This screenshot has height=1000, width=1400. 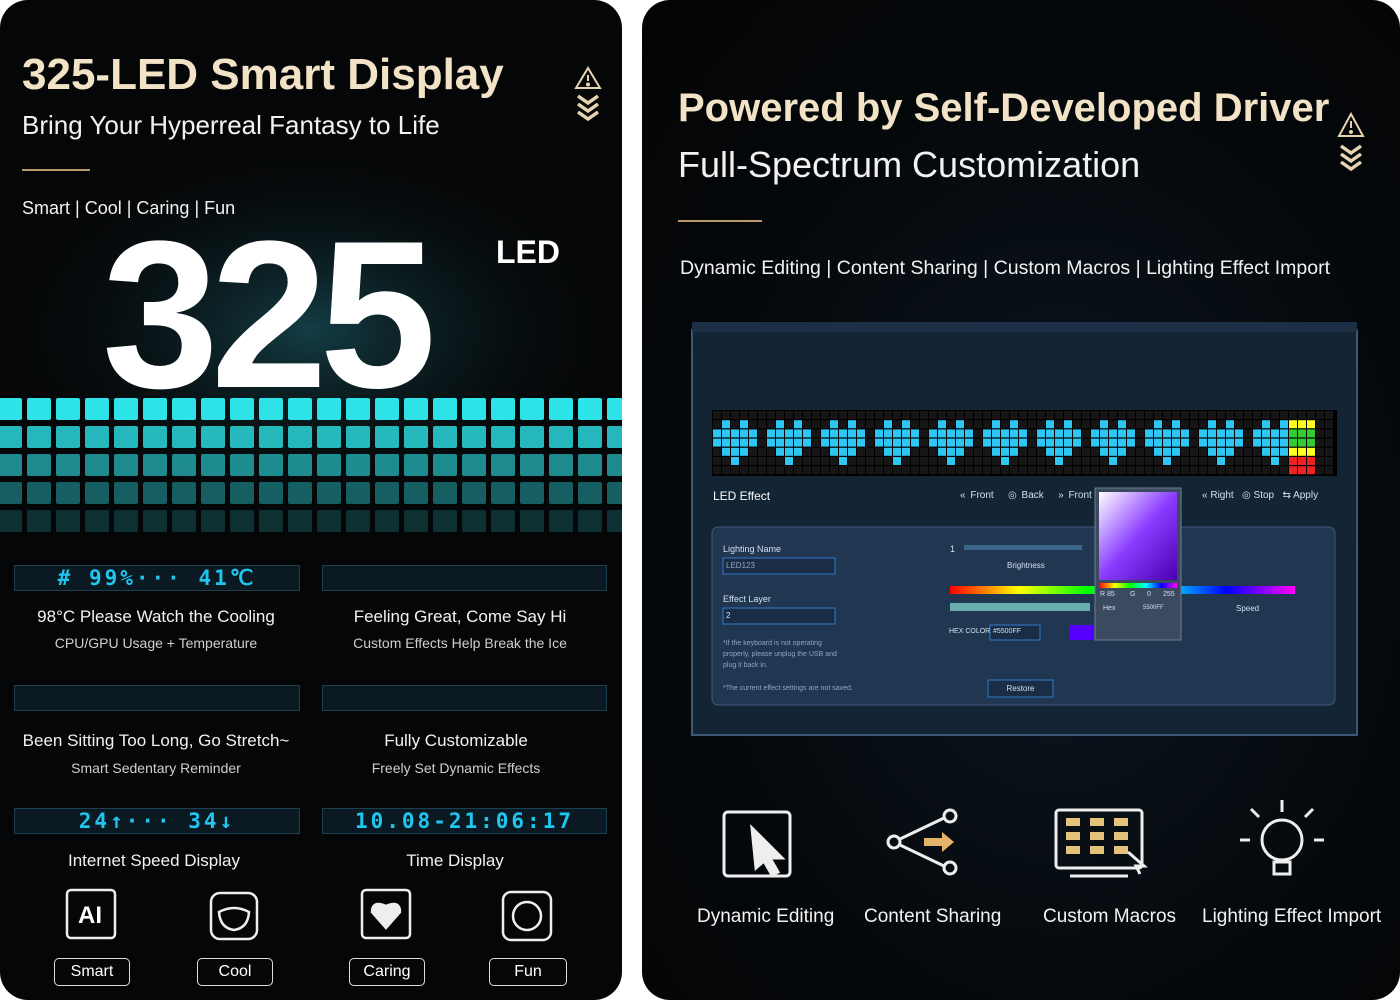 What do you see at coordinates (728, 615) in the screenshot?
I see `field-value: 2` at bounding box center [728, 615].